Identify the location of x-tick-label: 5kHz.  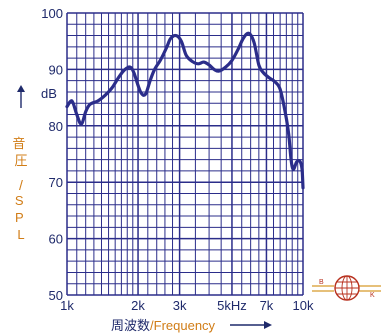
(232, 305).